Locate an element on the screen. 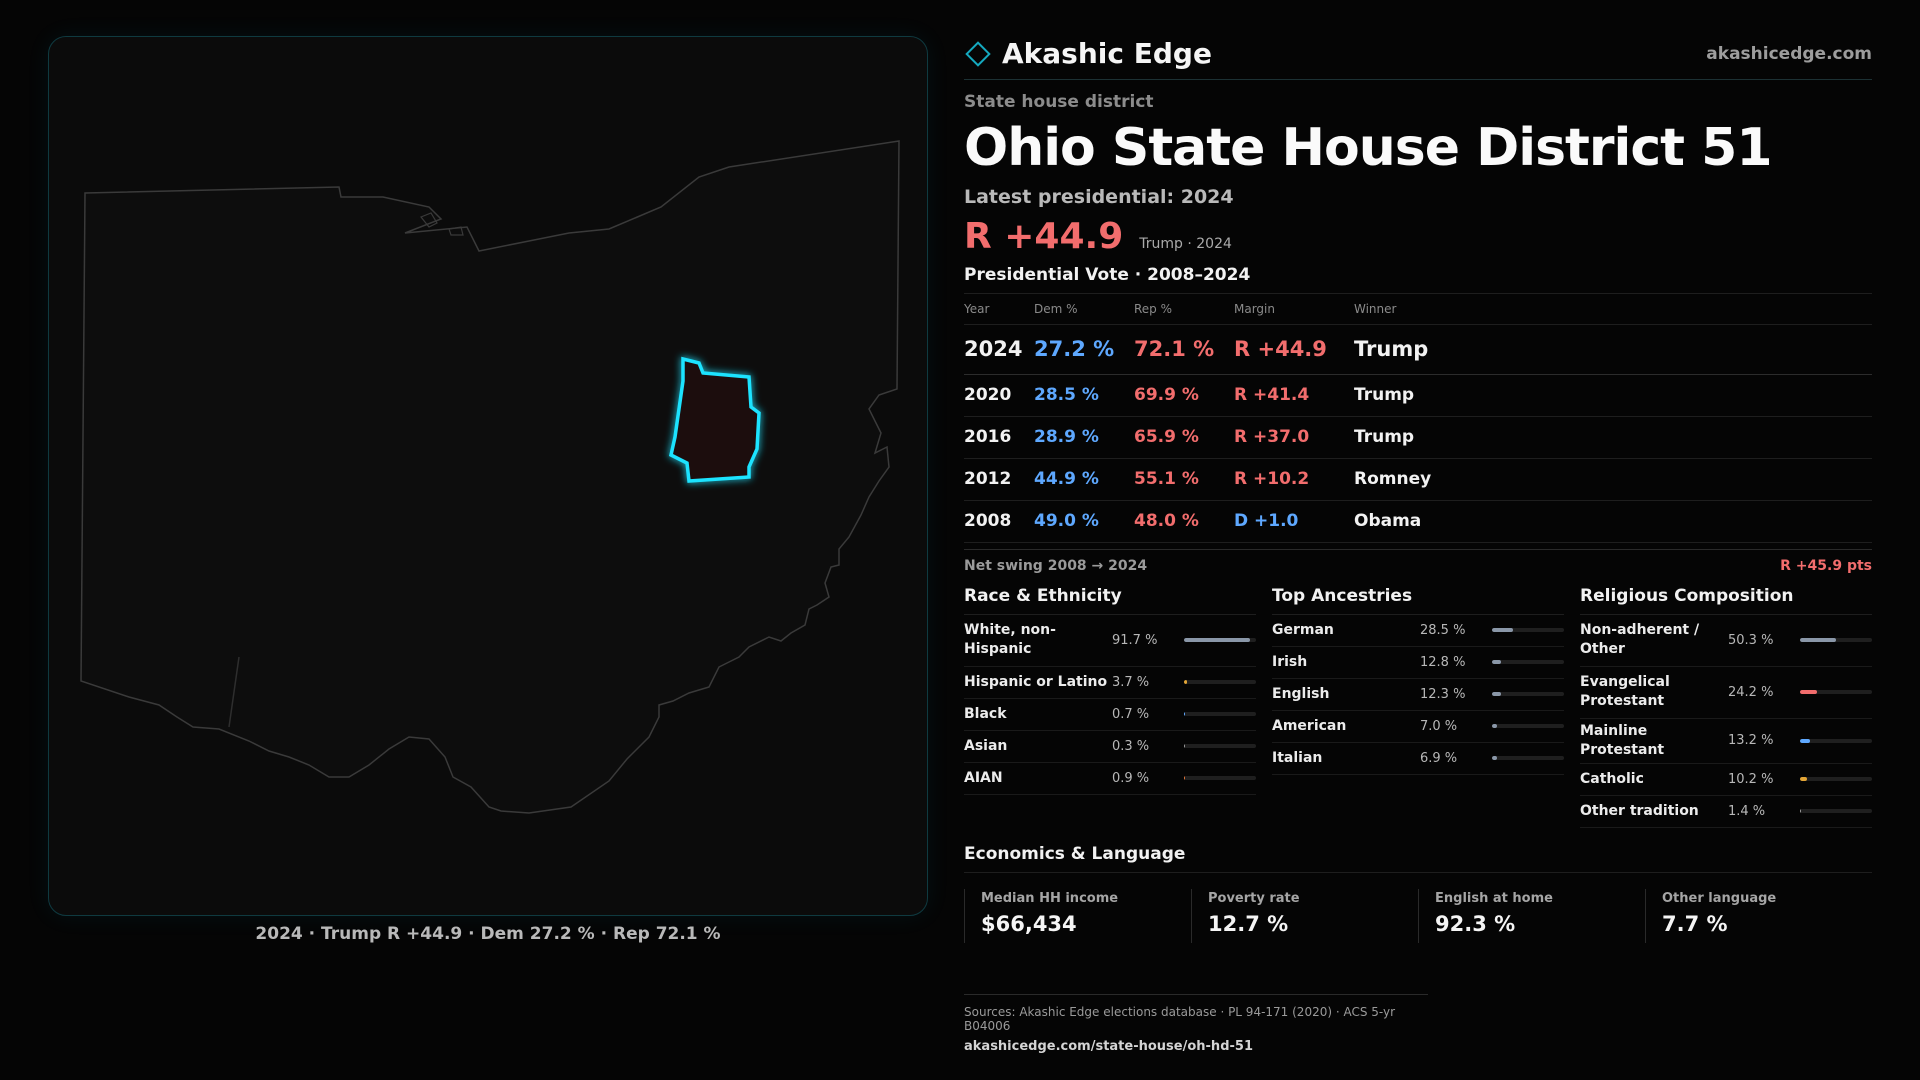 This screenshot has width=1920, height=1080. diamond-outline-icon is located at coordinates (978, 54).